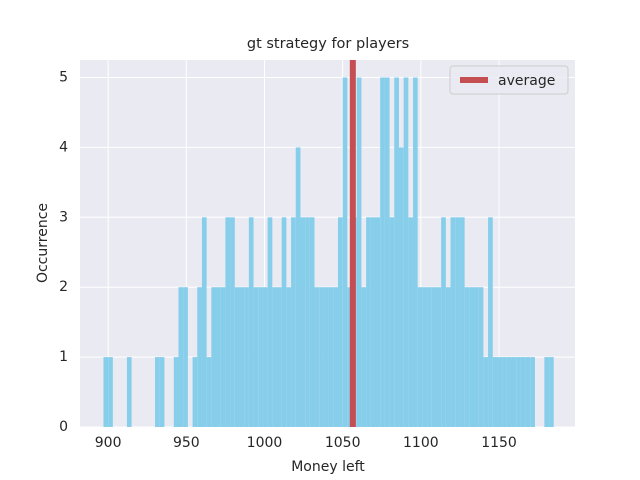  Describe the element at coordinates (63, 147) in the screenshot. I see `y-tick-label: 4` at that location.